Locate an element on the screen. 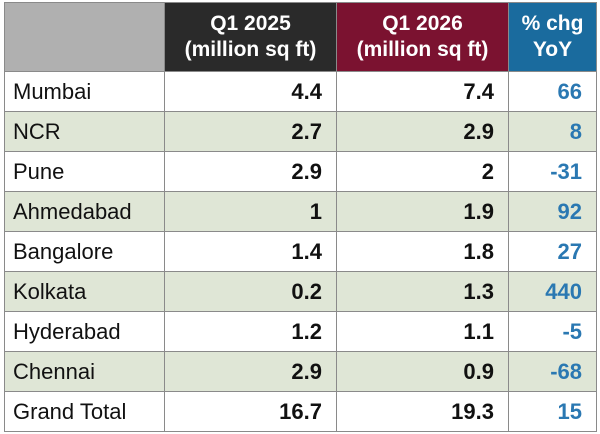 This screenshot has height=434, width=600. cell-q1-2026: 1.9 is located at coordinates (422, 211).